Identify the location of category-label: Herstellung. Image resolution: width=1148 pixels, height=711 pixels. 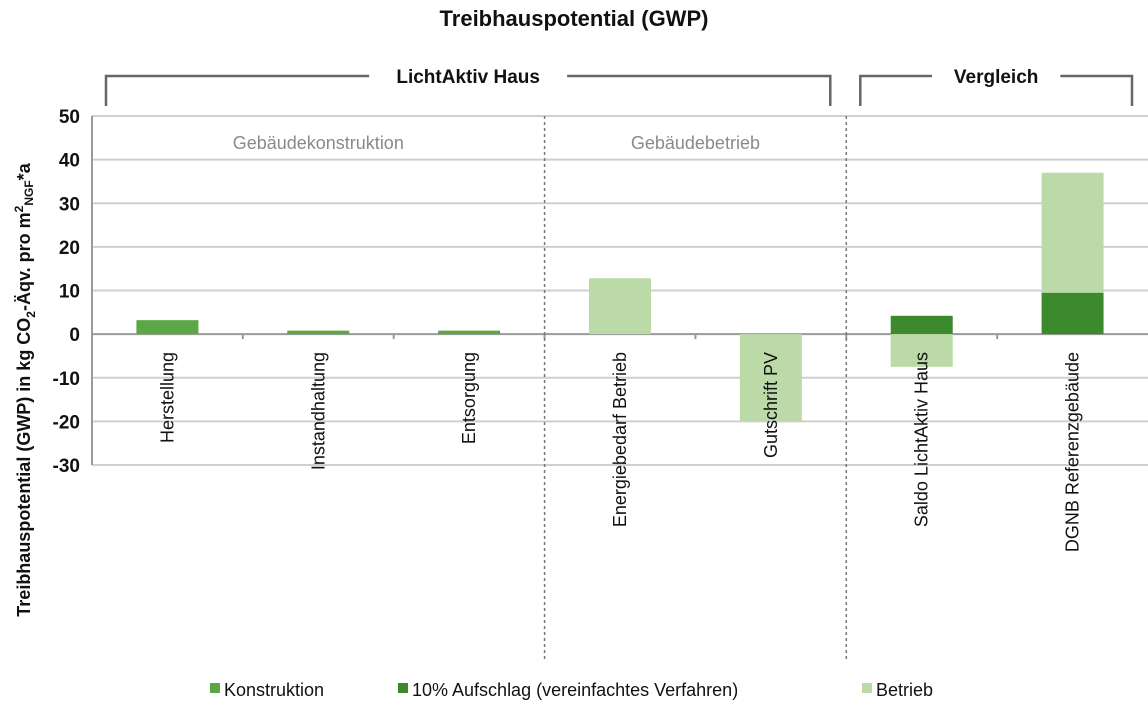
(167, 397).